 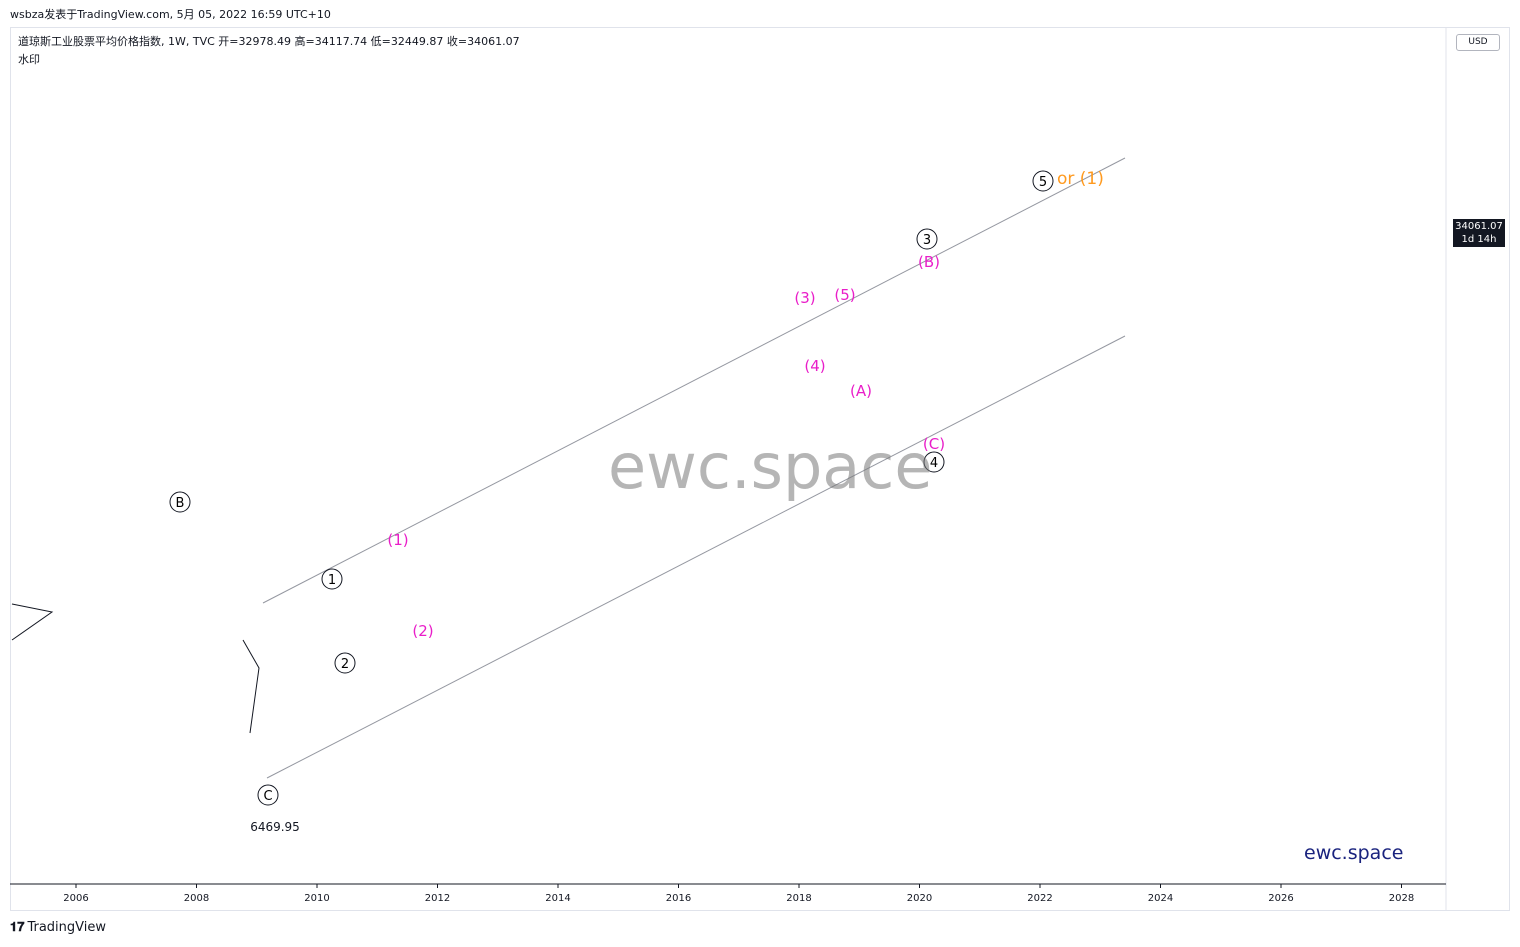 What do you see at coordinates (798, 898) in the screenshot?
I see `time-tick-label: 2018` at bounding box center [798, 898].